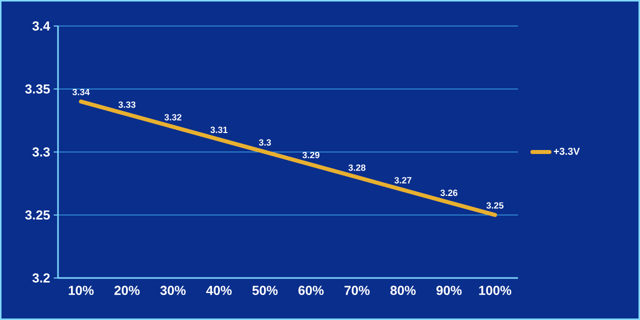 The image size is (640, 320). Describe the element at coordinates (41, 278) in the screenshot. I see `y-tick-label: 3.2` at that location.